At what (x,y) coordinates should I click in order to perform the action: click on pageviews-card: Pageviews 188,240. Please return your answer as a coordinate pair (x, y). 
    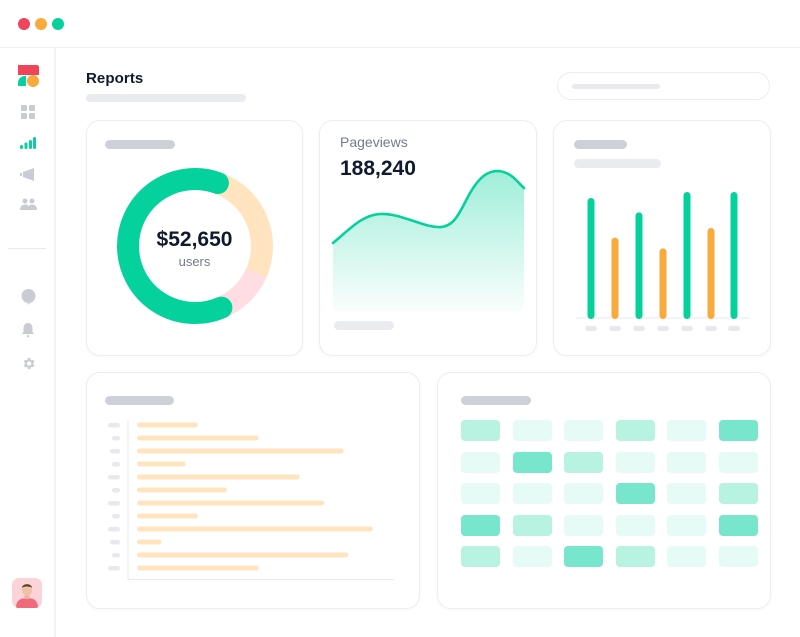
    Looking at the image, I should click on (428, 238).